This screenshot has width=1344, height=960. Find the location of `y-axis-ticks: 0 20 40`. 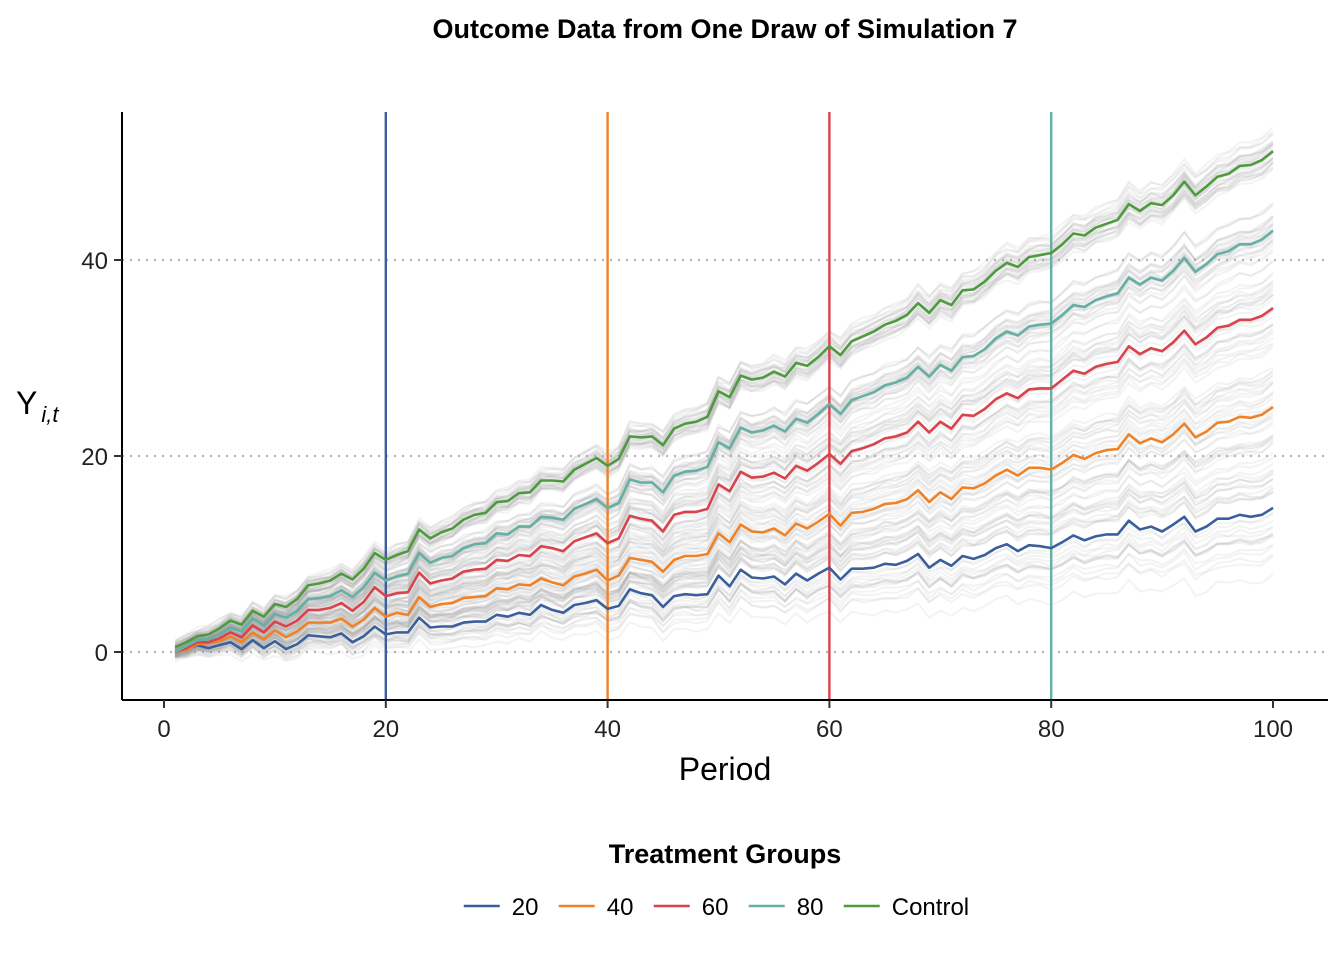

y-axis-ticks: 0 20 40 is located at coordinates (101, 457).